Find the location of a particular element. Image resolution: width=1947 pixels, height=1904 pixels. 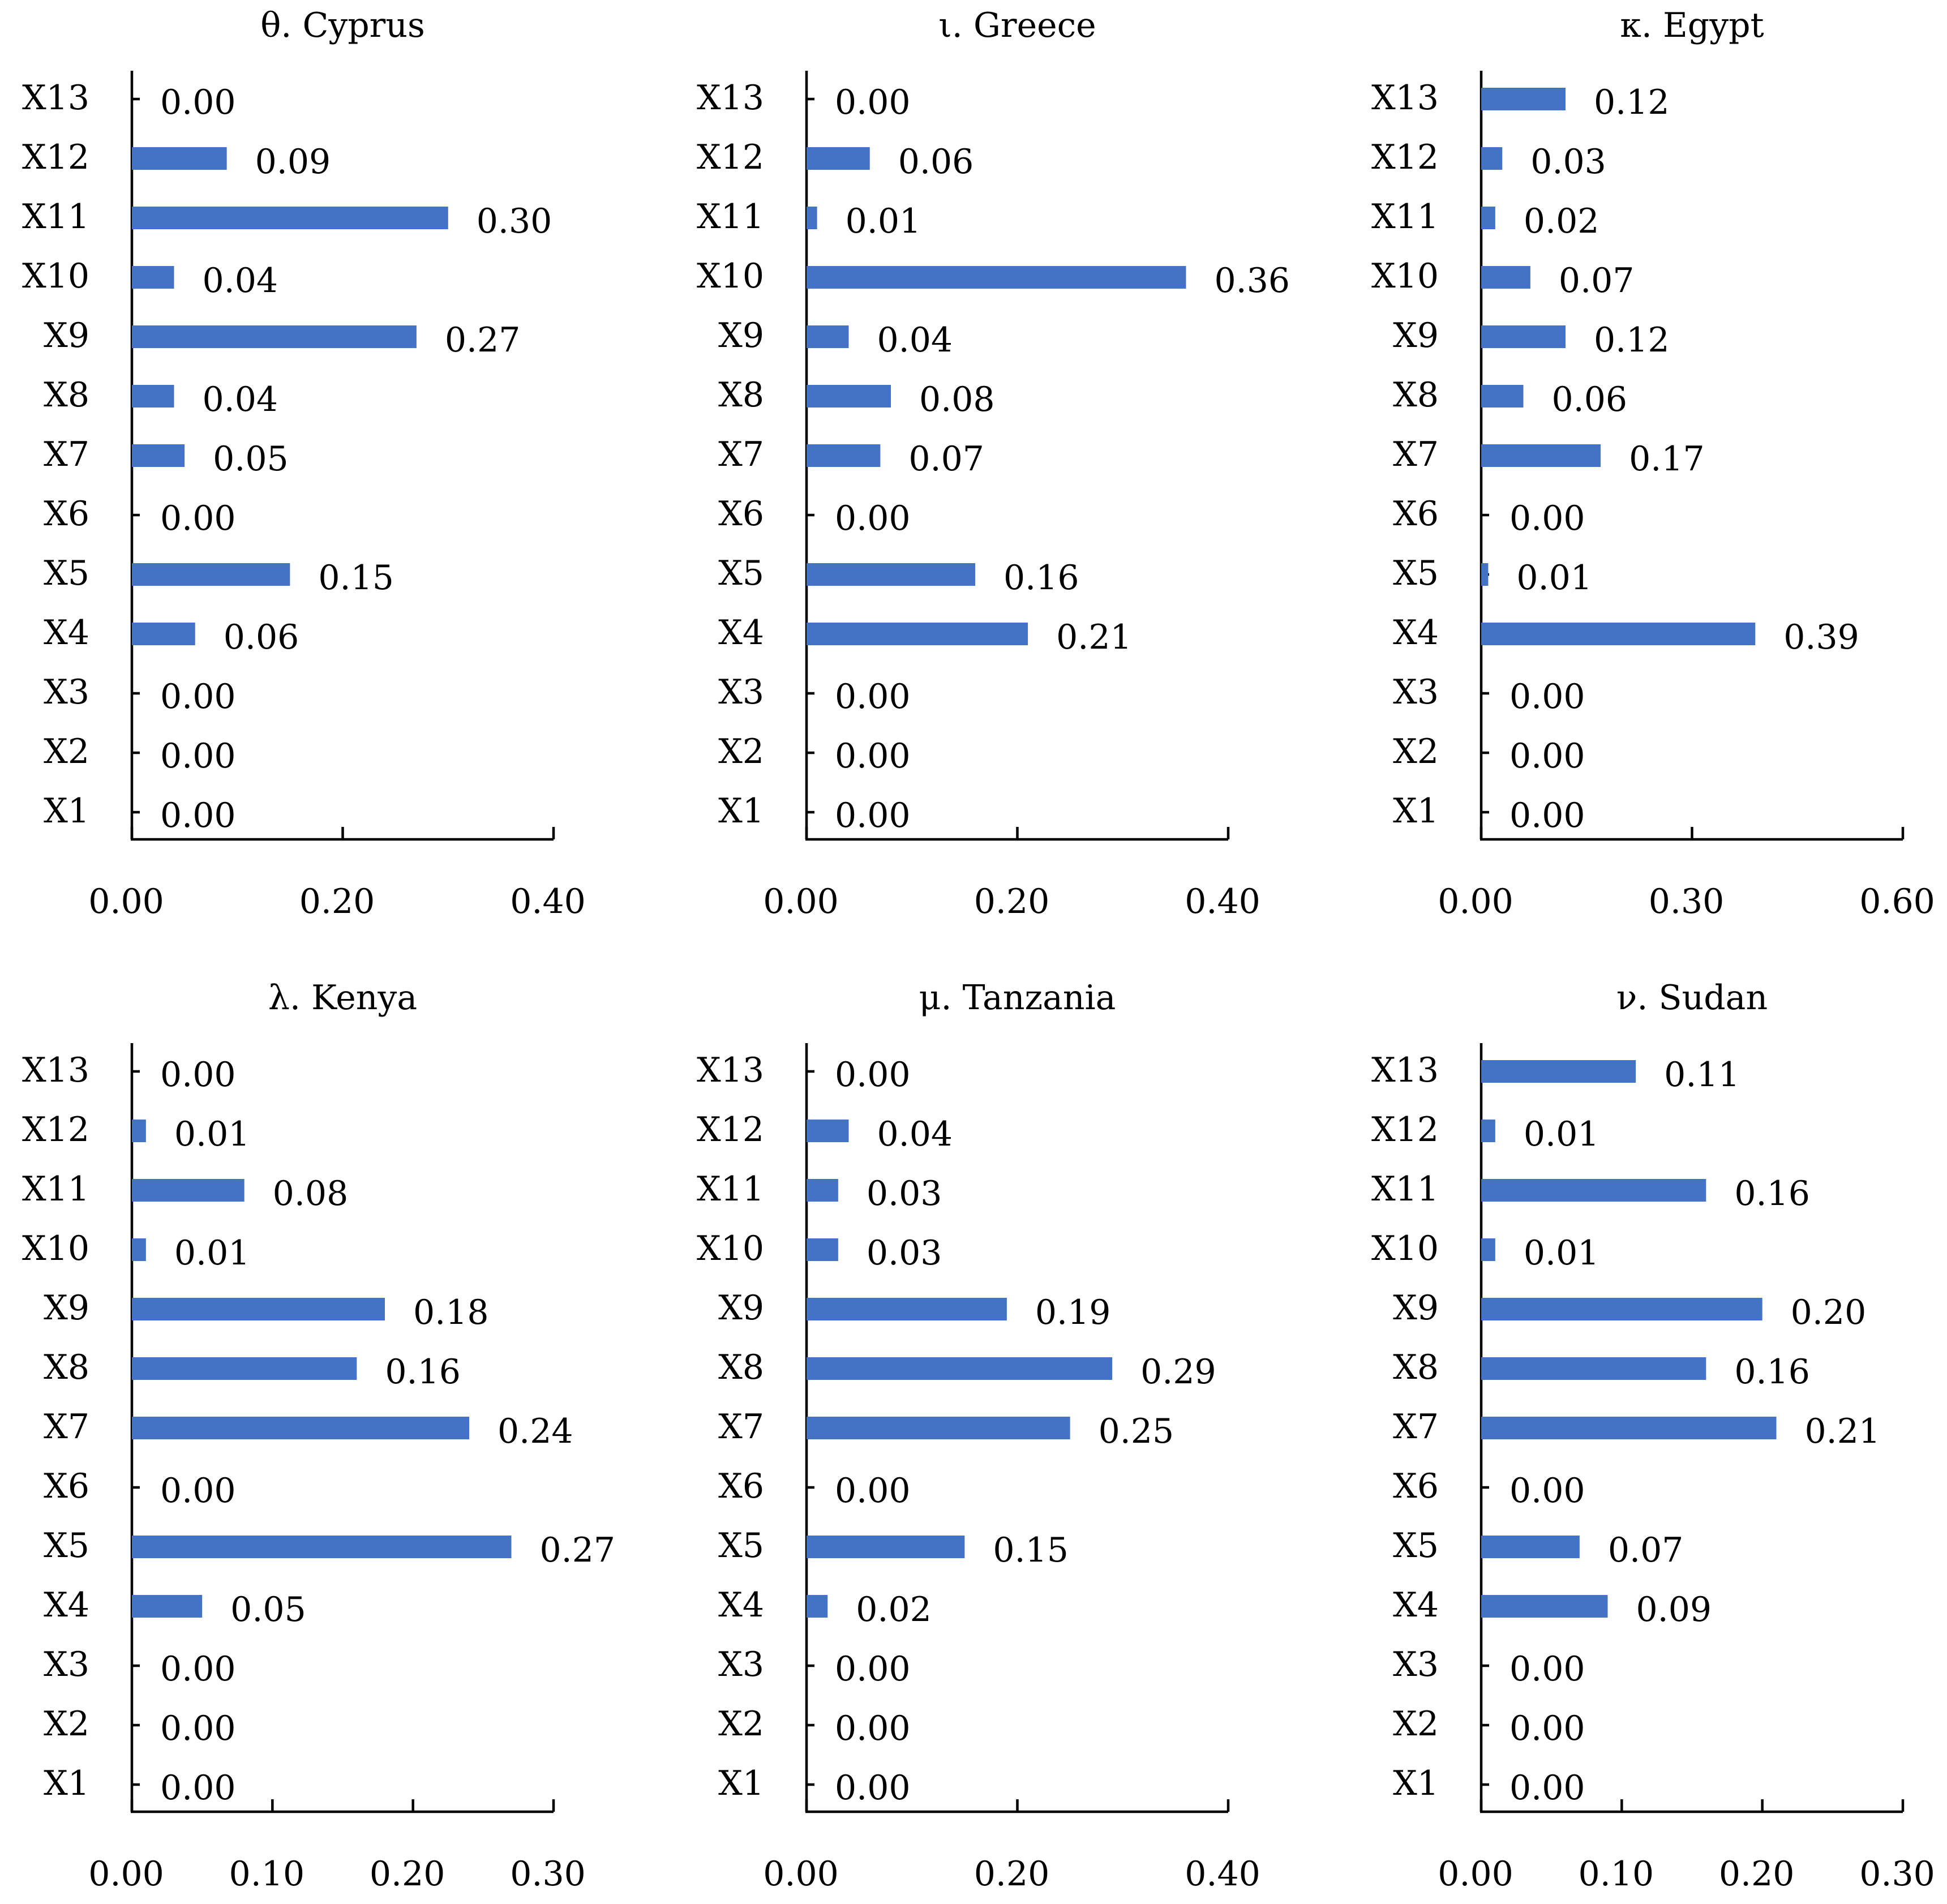

x-tick-label: 0.40 is located at coordinates (1222, 901).